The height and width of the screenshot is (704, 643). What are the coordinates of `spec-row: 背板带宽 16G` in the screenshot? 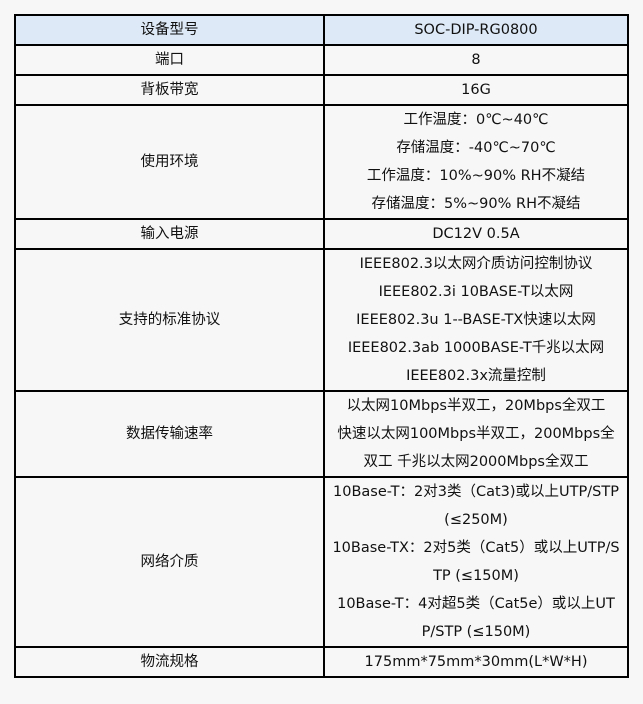 It's located at (321, 90).